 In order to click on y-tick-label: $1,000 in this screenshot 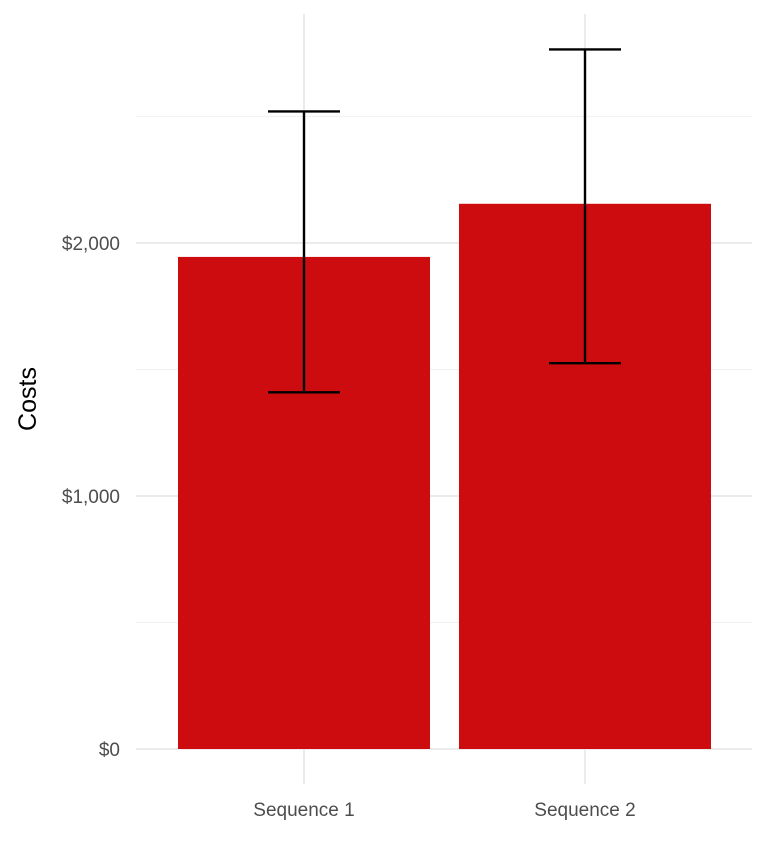, I will do `click(91, 497)`.